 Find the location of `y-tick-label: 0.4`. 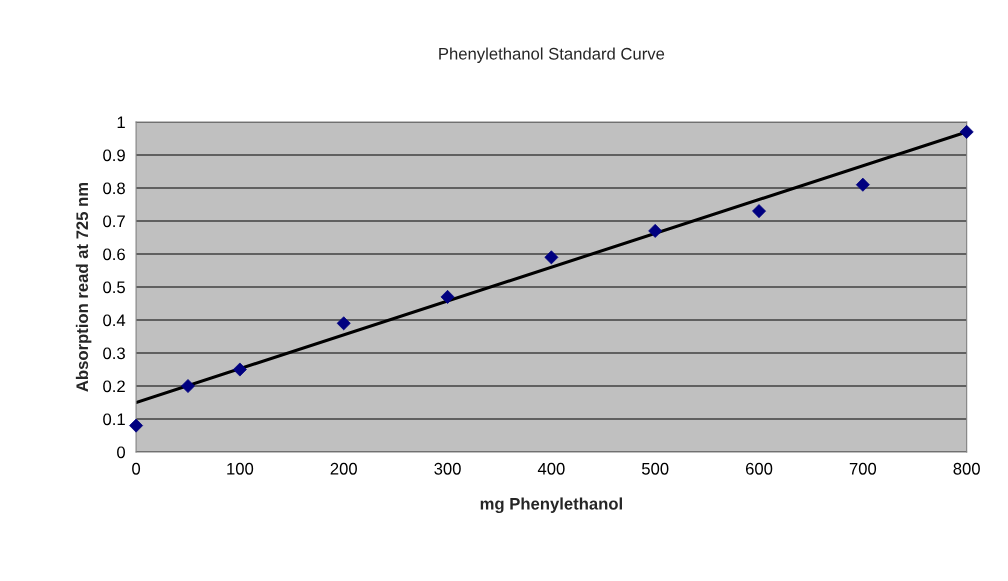

y-tick-label: 0.4 is located at coordinates (114, 320).